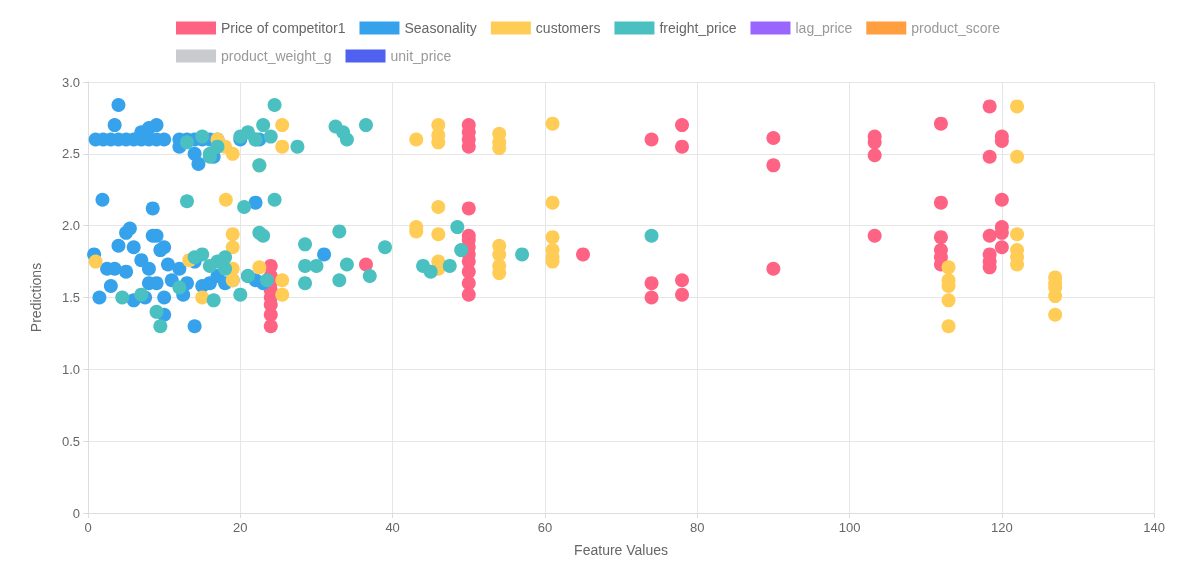  I want to click on x-axis-title: Feature Values, so click(621, 550).